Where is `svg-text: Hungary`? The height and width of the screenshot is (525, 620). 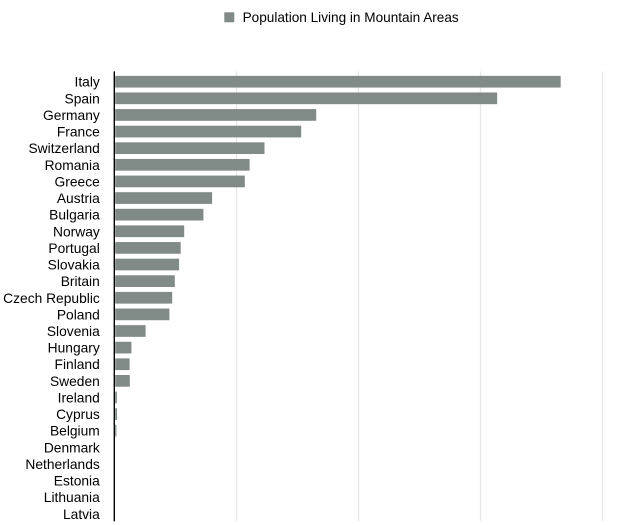 svg-text: Hungary is located at coordinates (74, 348).